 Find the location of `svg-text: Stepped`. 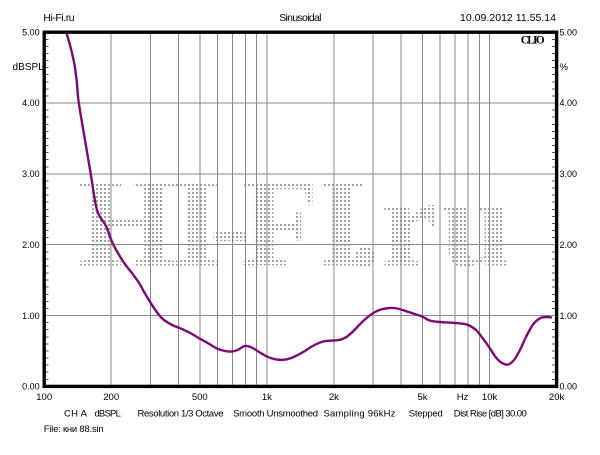

svg-text: Stepped is located at coordinates (426, 413).